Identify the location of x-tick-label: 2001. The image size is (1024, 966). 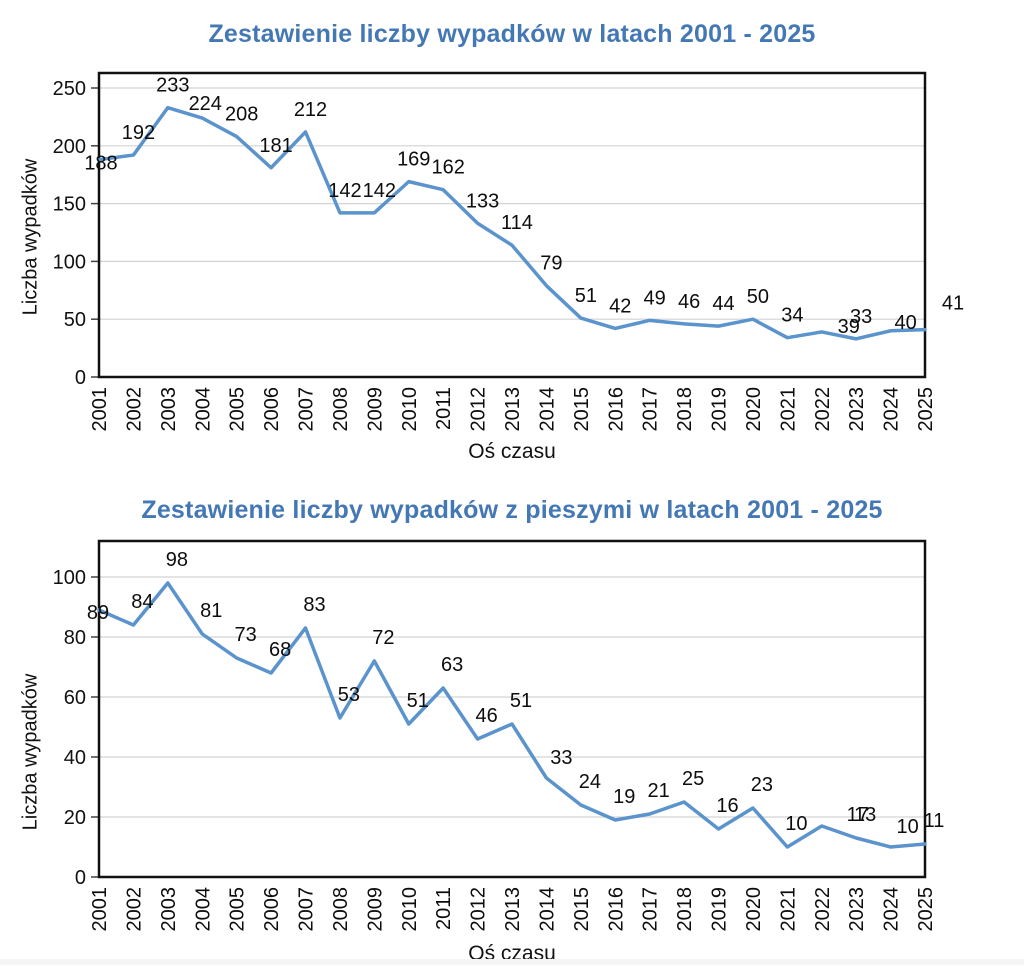
(100, 909).